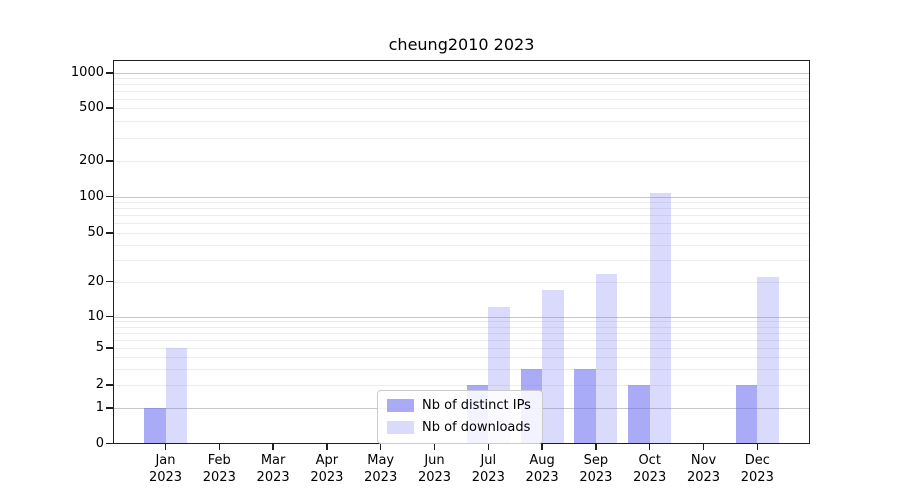 The height and width of the screenshot is (500, 900). I want to click on x-tick-label: Nov 2023, so click(704, 469).